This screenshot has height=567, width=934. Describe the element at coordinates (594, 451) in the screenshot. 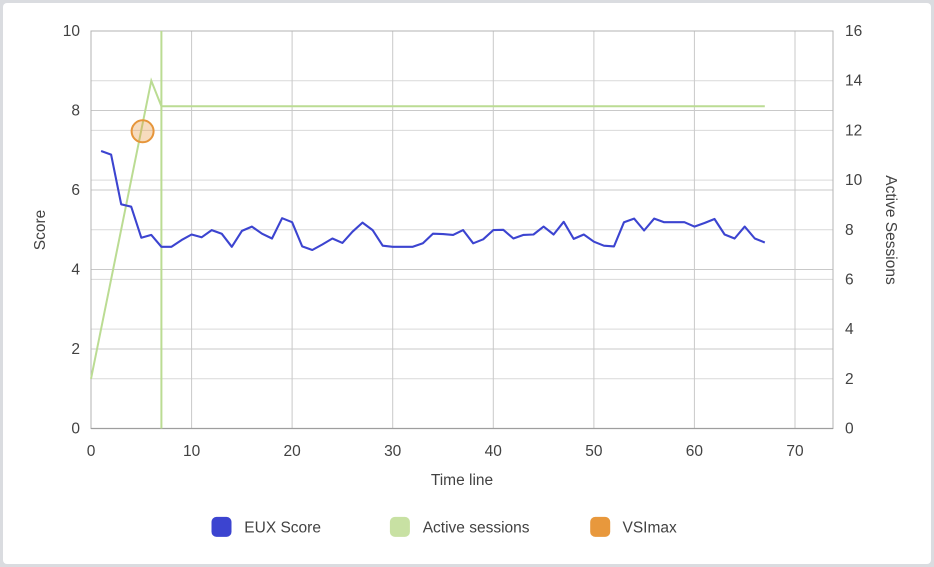

I see `svg-text: 50` at that location.